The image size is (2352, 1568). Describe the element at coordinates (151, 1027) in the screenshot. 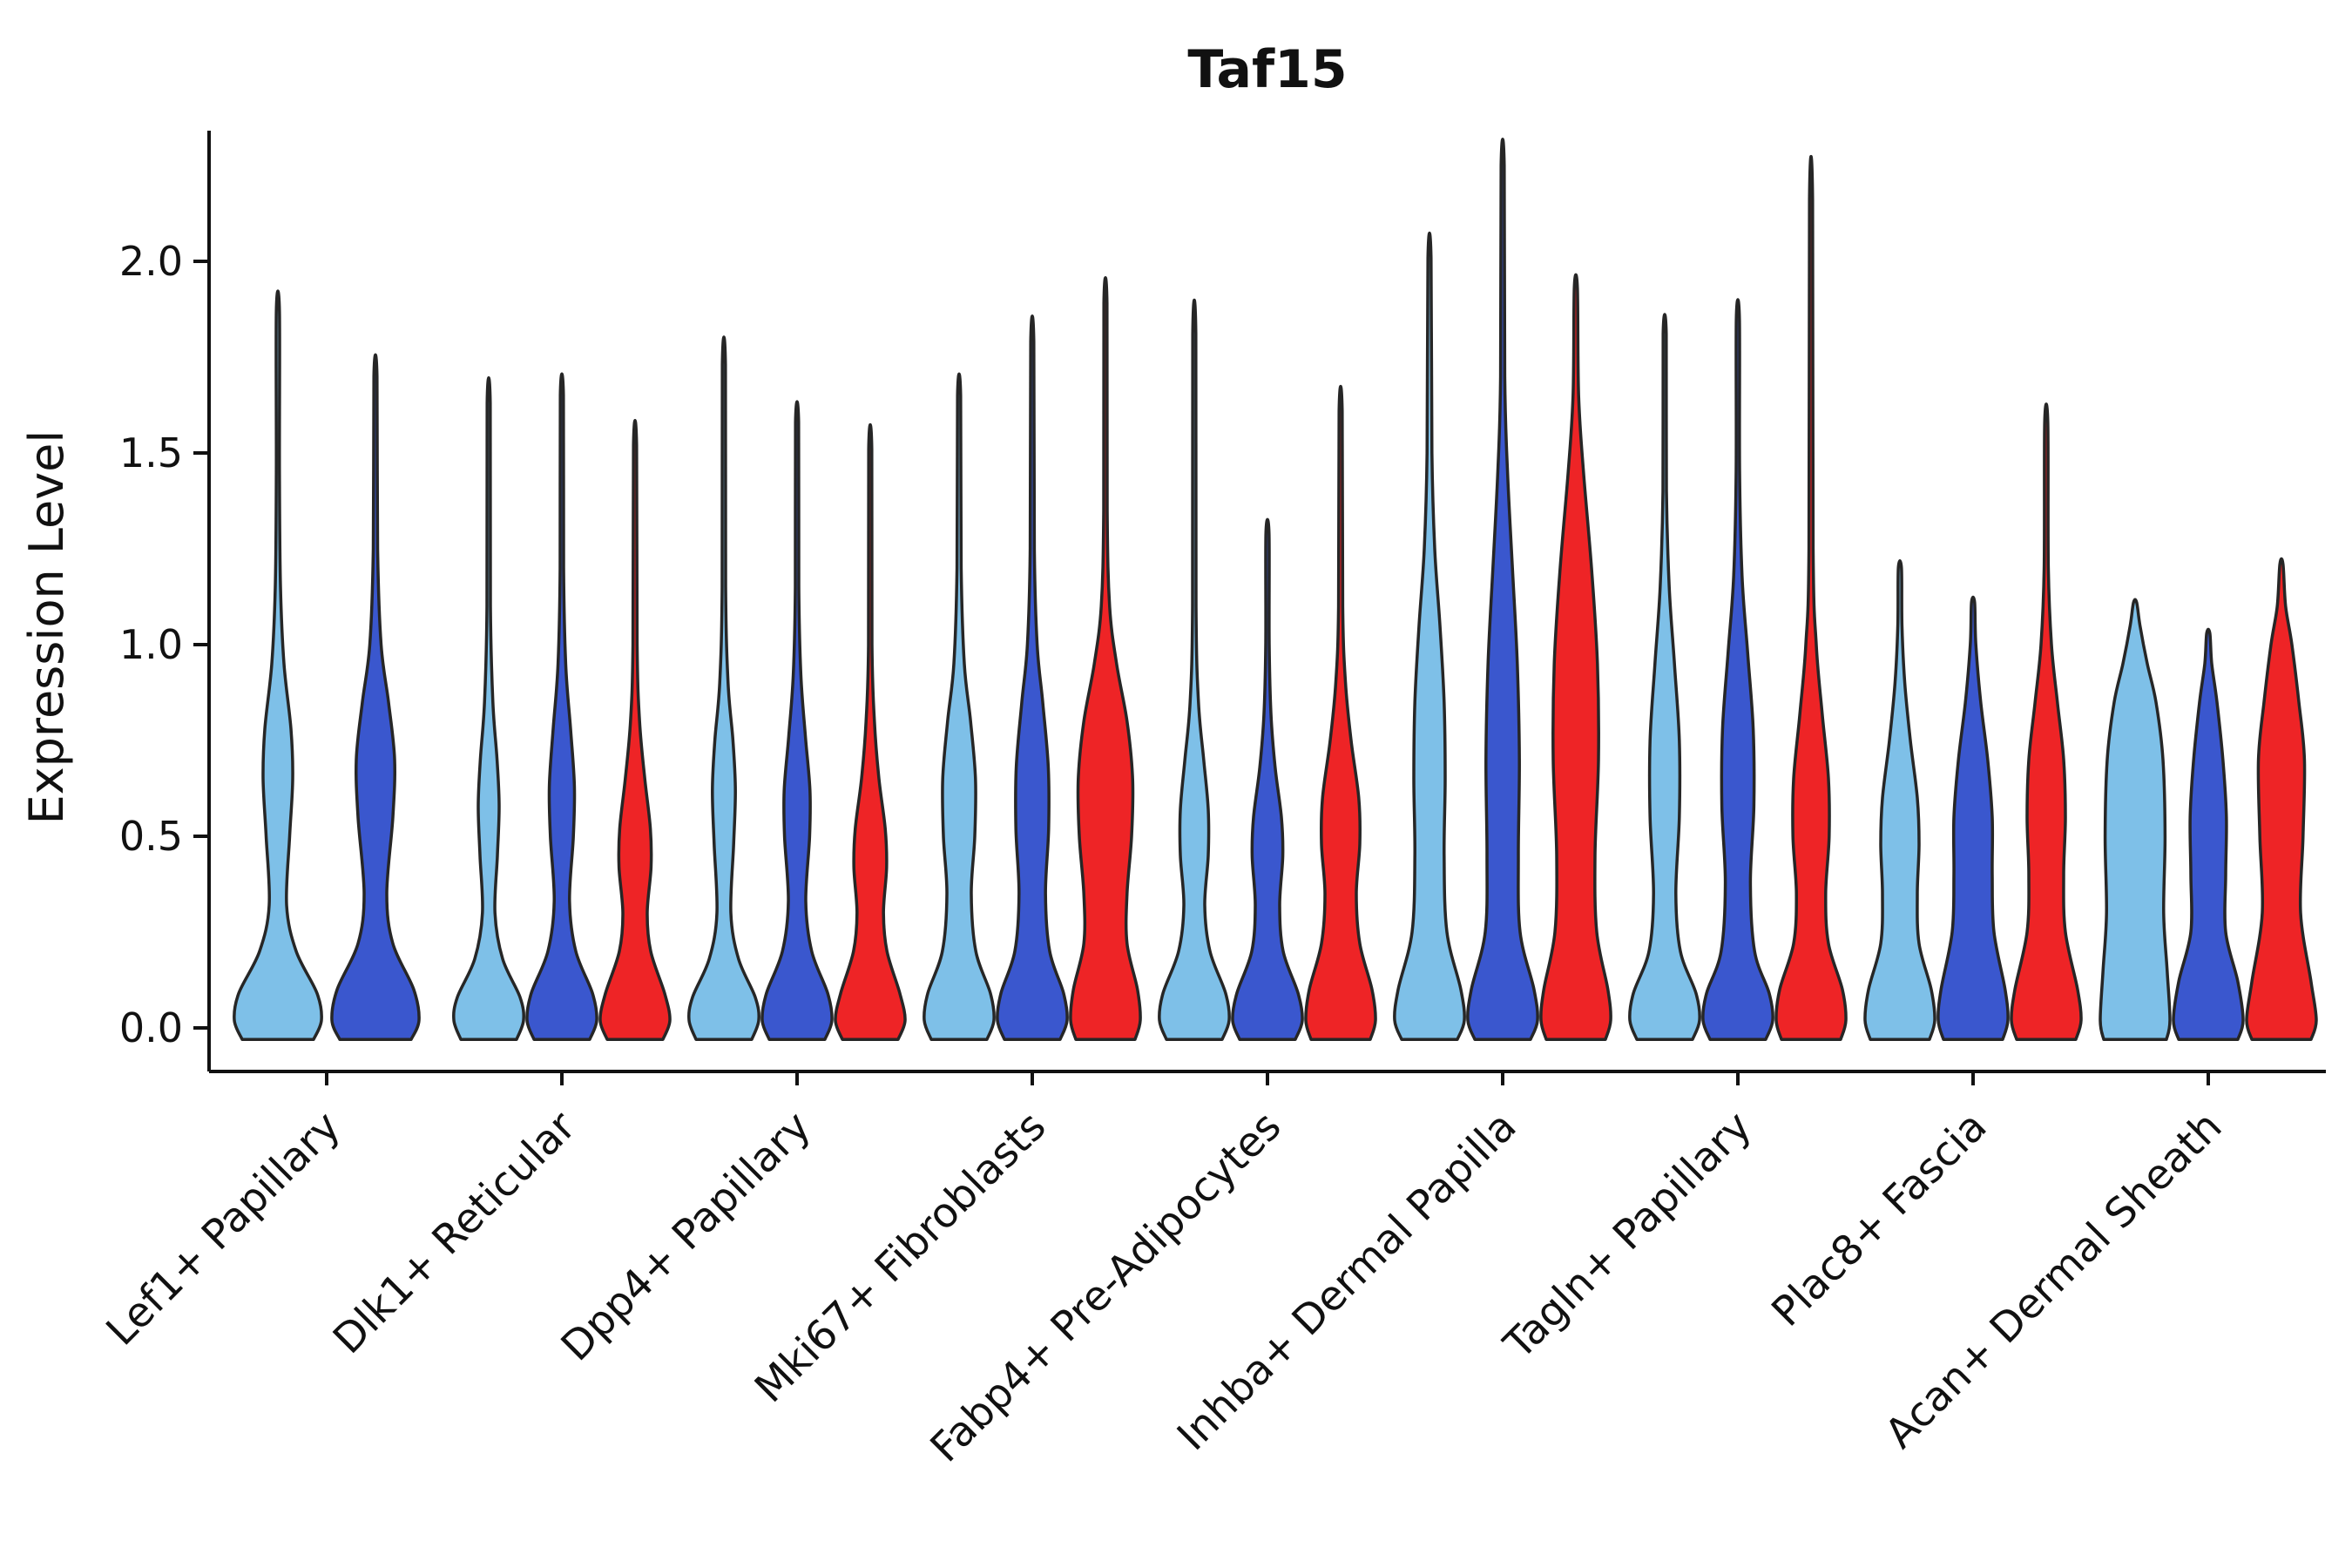

I see `y-tick-label: 0.0` at that location.